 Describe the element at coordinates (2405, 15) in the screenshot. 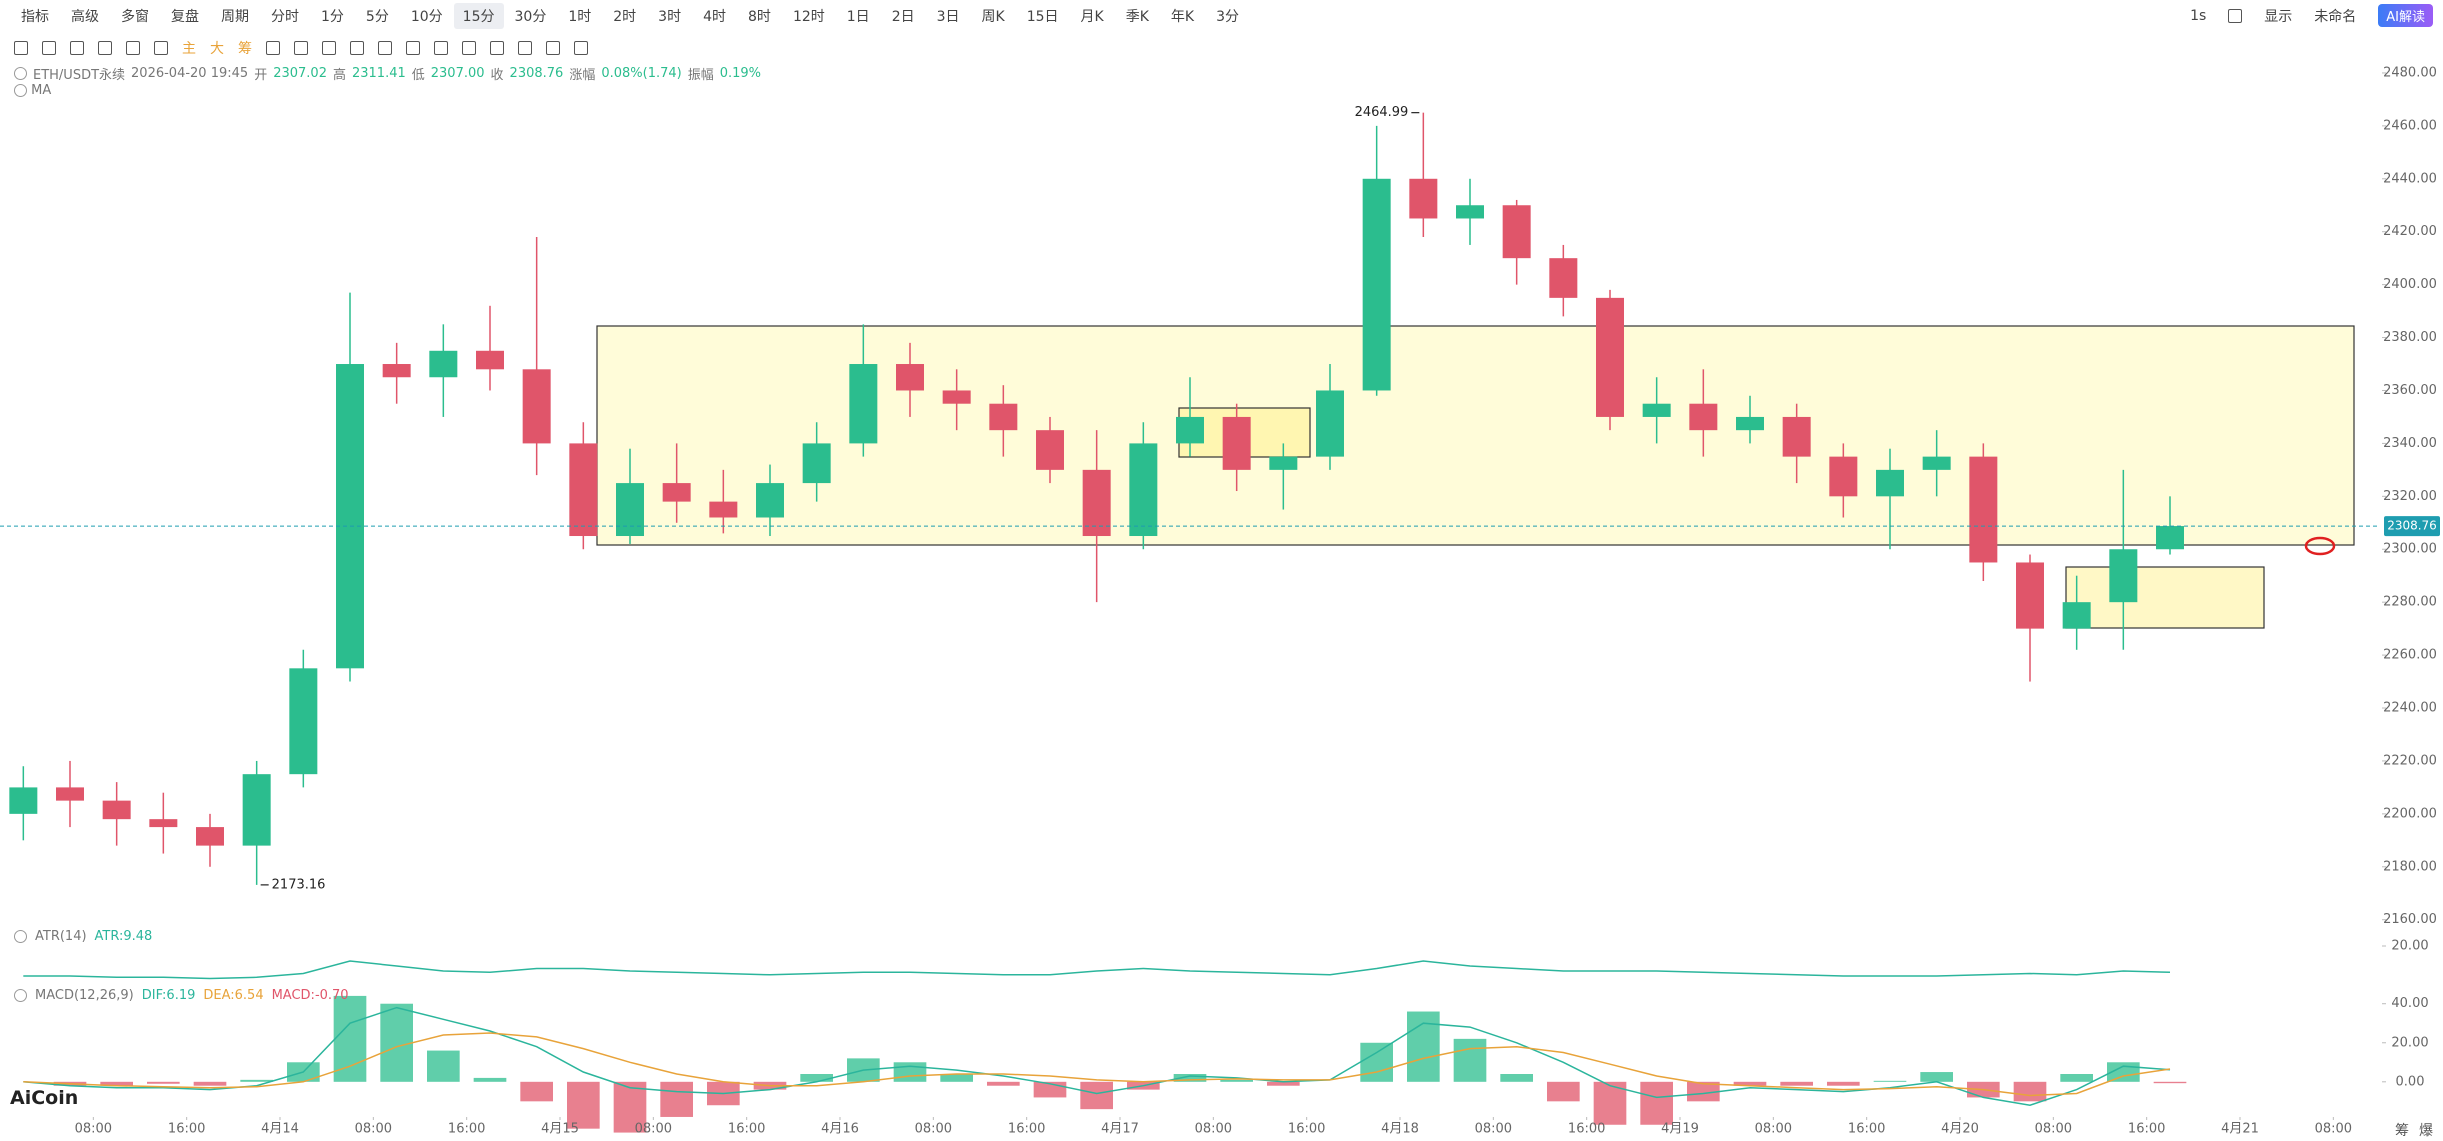

I see `ai-button: AI解读` at that location.